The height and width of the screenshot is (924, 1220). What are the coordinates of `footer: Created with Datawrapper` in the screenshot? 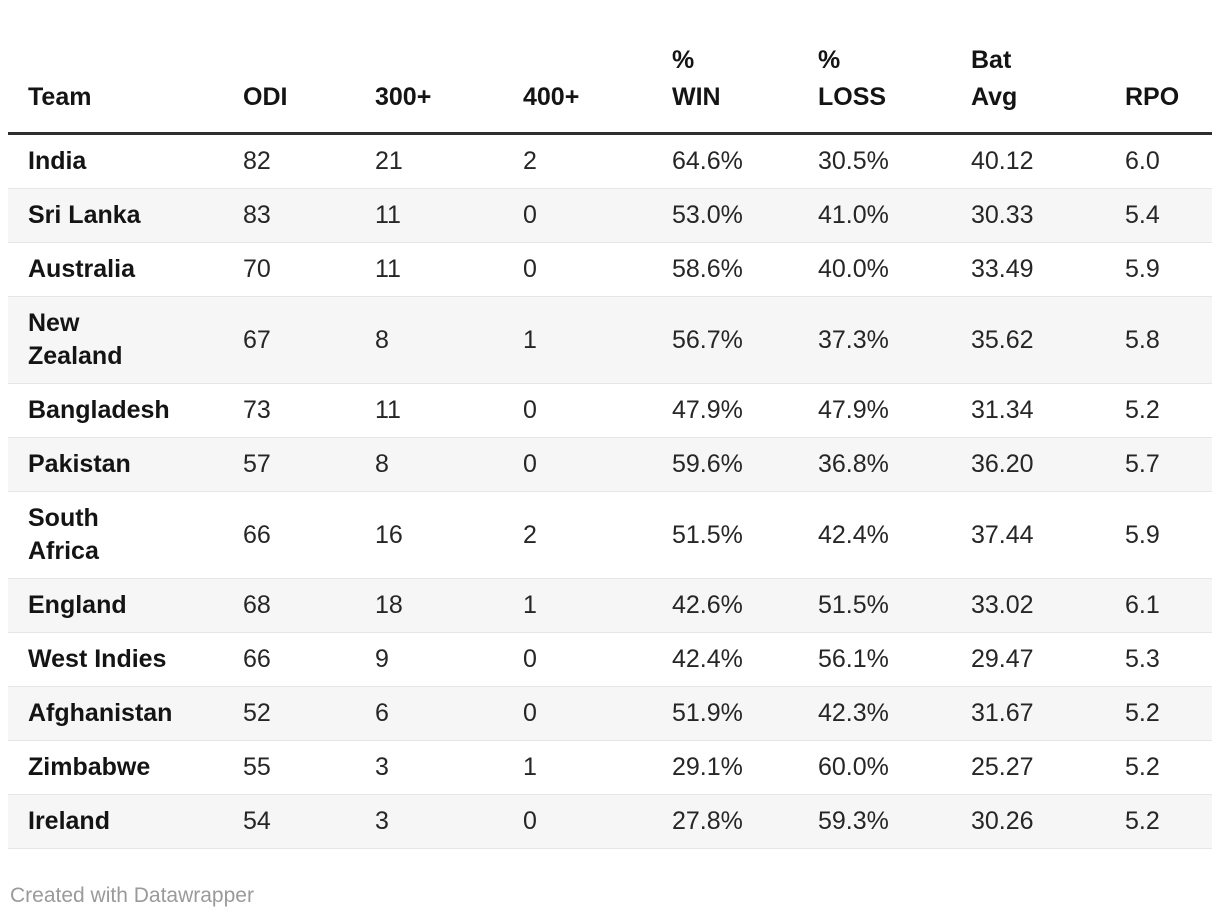 It's located at (132, 896).